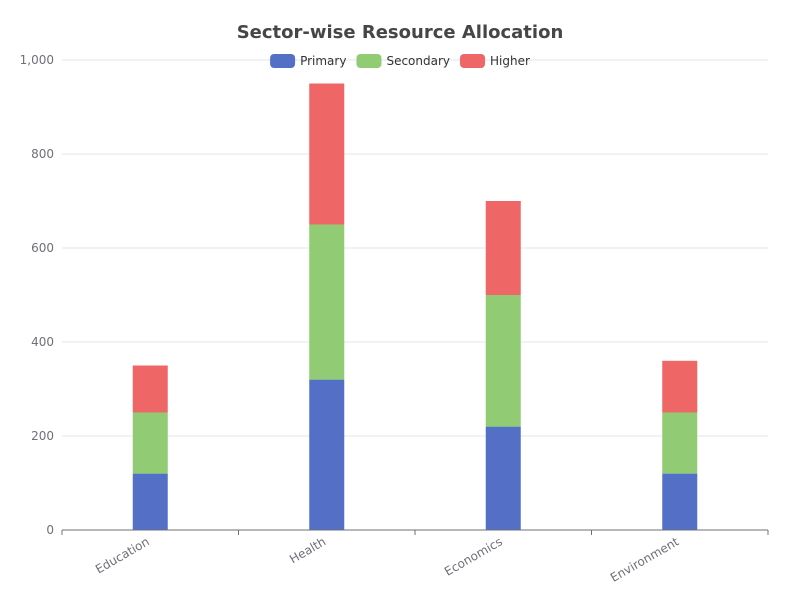  What do you see at coordinates (307, 550) in the screenshot?
I see `x-tick-label: Health` at bounding box center [307, 550].